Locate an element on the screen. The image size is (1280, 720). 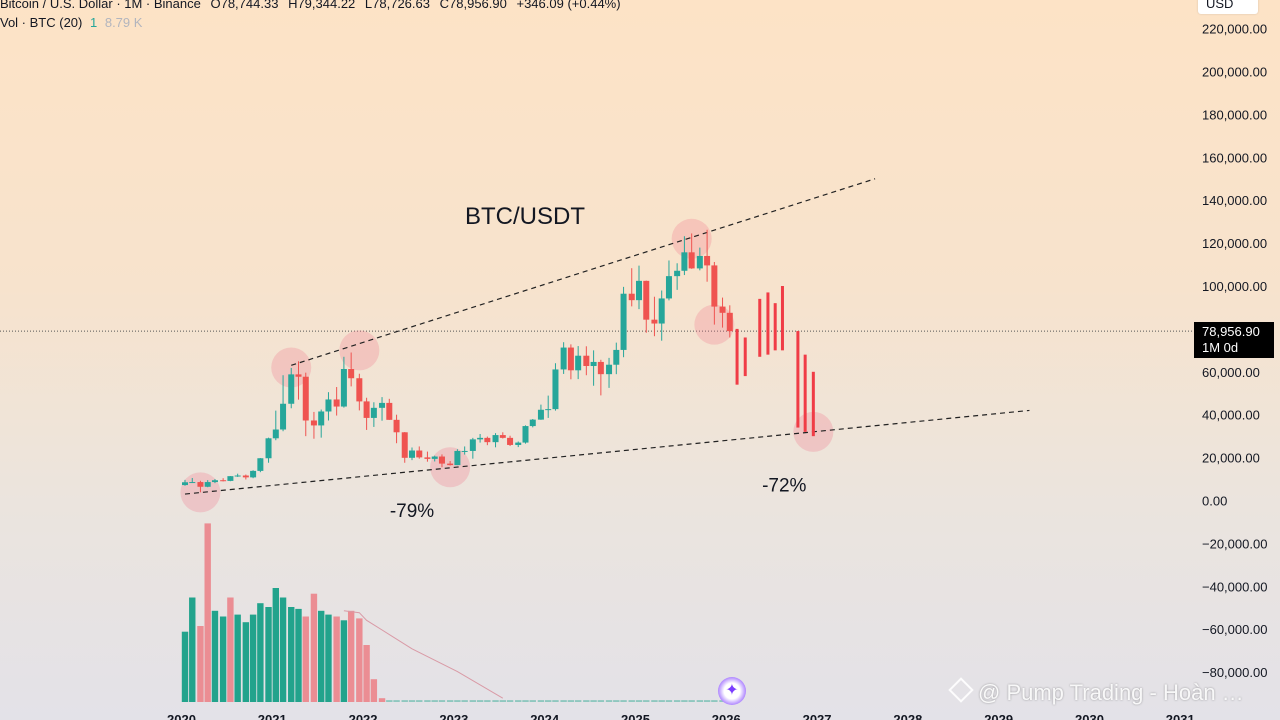
time-tick-label: 2028 is located at coordinates (907, 716).